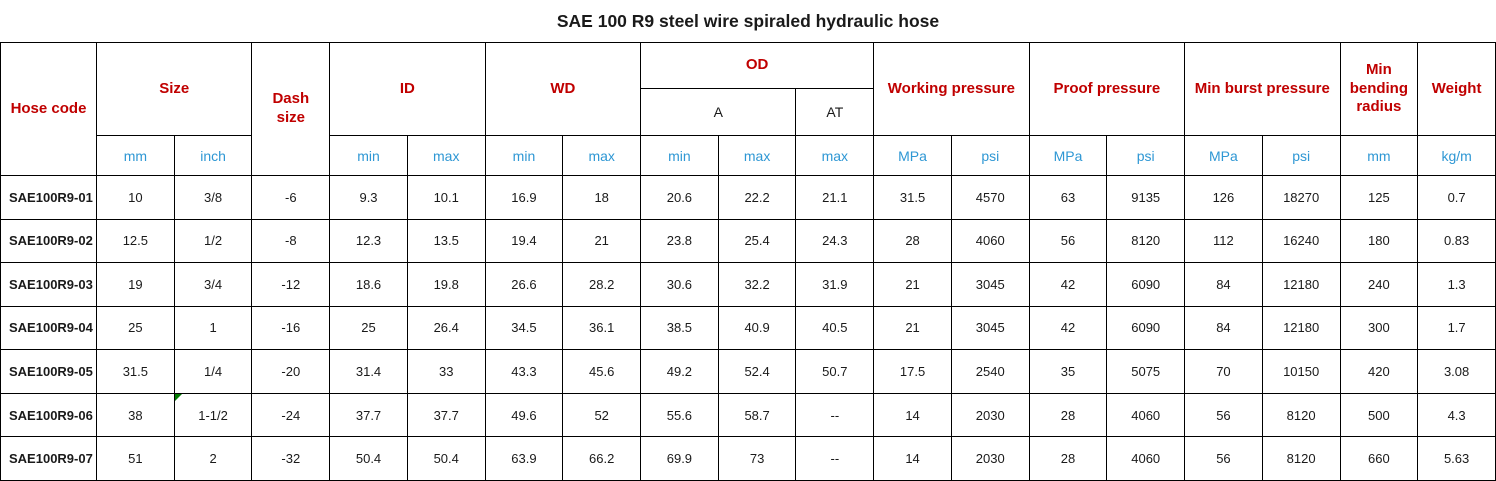  I want to click on data-cell: 18.6, so click(368, 284).